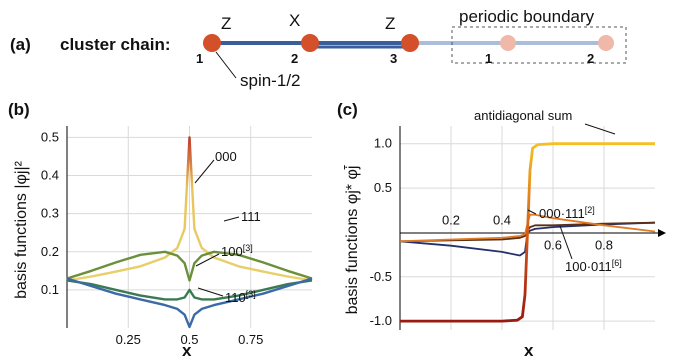 The width and height of the screenshot is (676, 364). Describe the element at coordinates (50, 213) in the screenshot. I see `y-tick-label: 0.3` at that location.